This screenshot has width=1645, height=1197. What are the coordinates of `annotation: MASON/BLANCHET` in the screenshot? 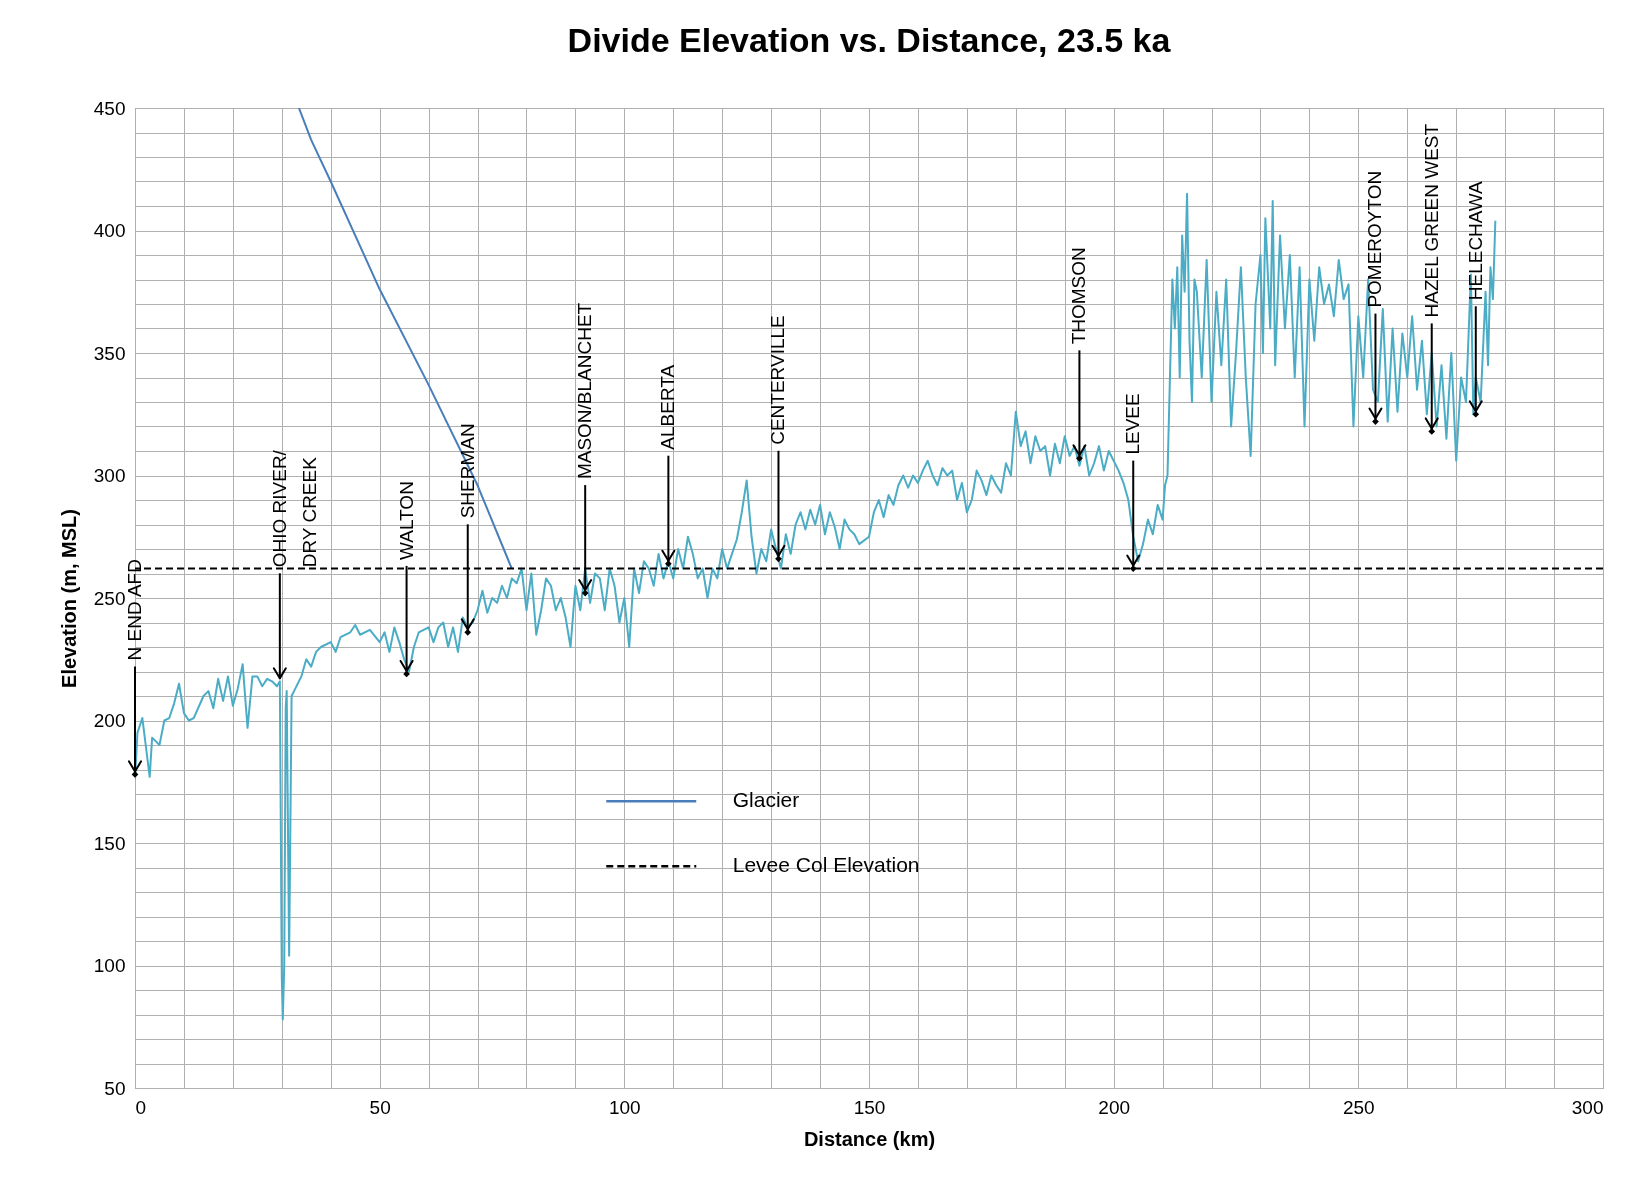 It's located at (585, 391).